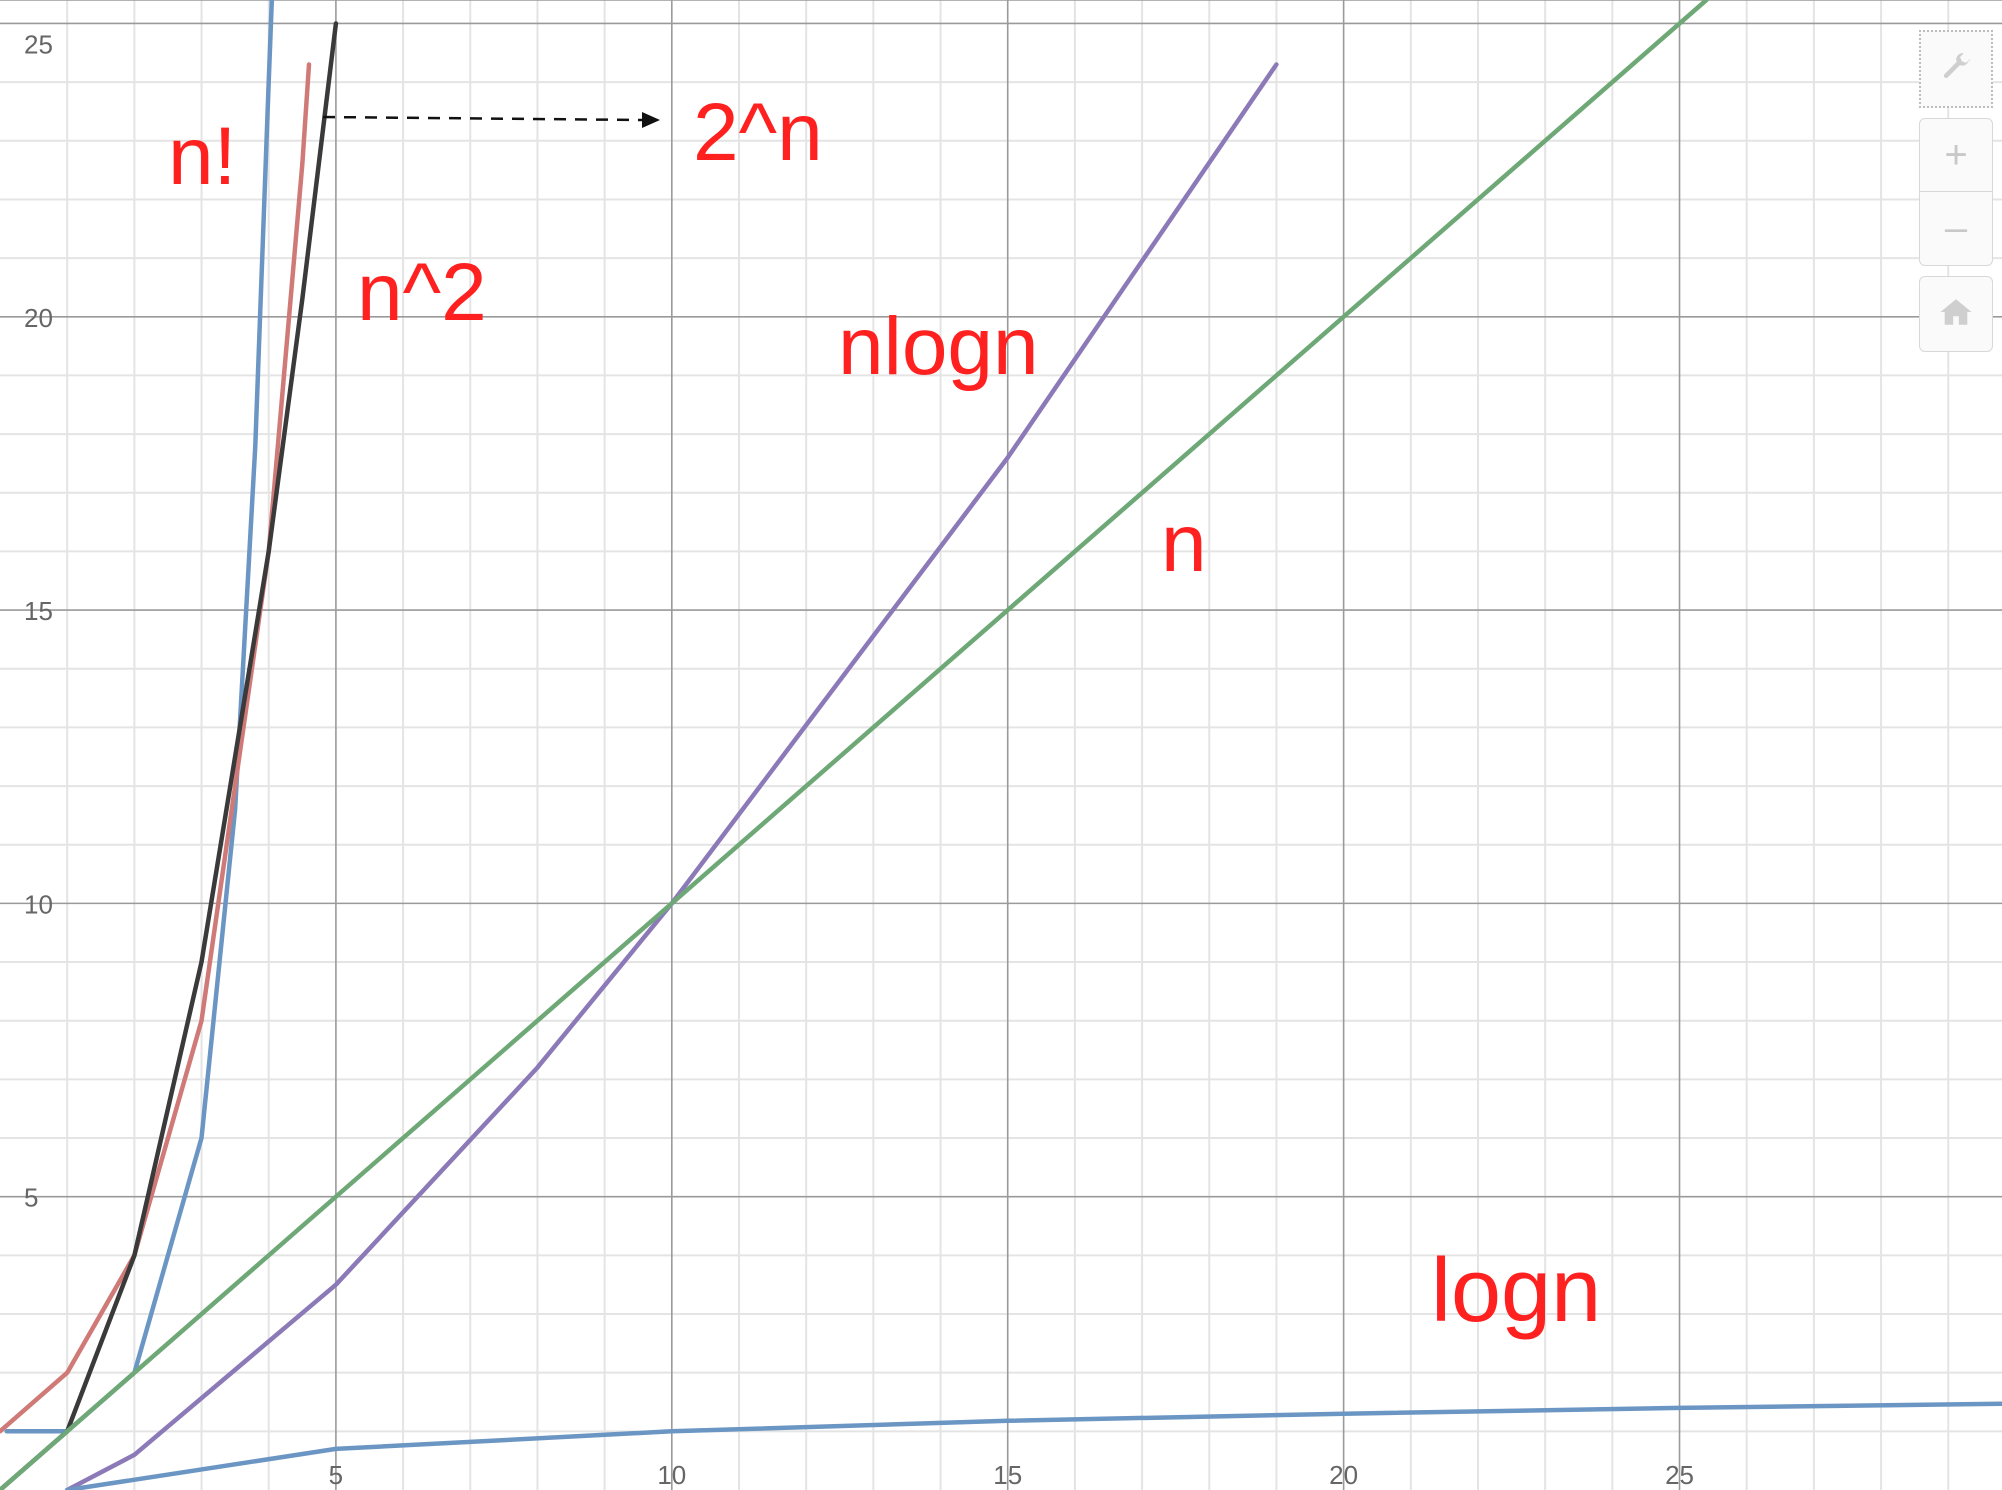 The image size is (2002, 1490). I want to click on y-tick-label: 5, so click(31, 1198).